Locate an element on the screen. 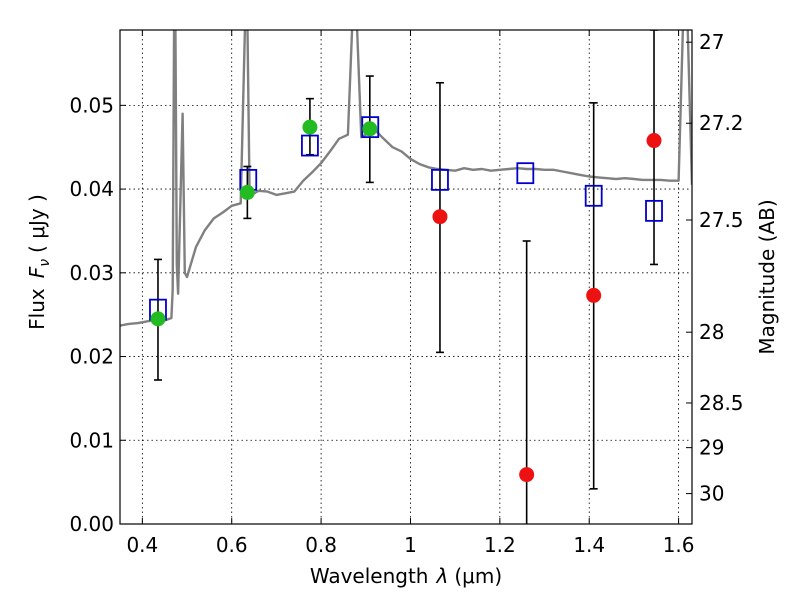 This screenshot has height=605, width=800. y2-tick-label: 27.5 is located at coordinates (721, 220).